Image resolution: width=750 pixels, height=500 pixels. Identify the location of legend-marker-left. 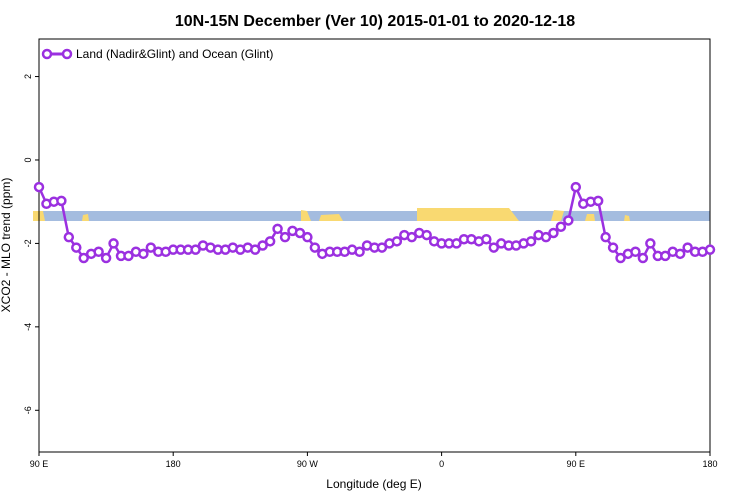
(47, 54).